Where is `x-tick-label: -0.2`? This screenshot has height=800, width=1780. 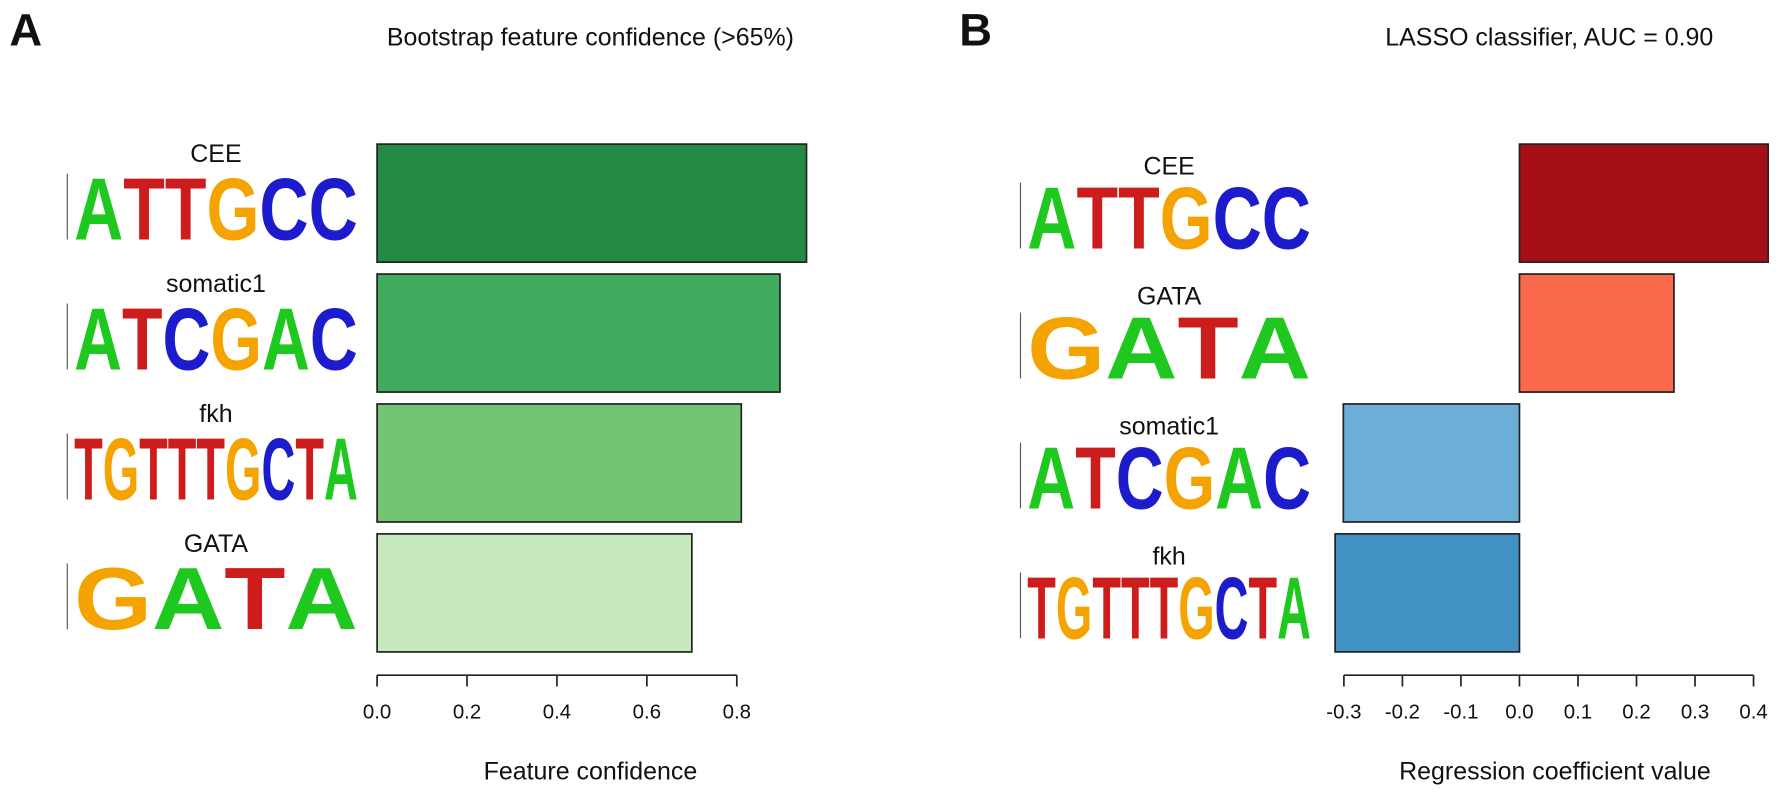
x-tick-label: -0.2 is located at coordinates (1402, 712).